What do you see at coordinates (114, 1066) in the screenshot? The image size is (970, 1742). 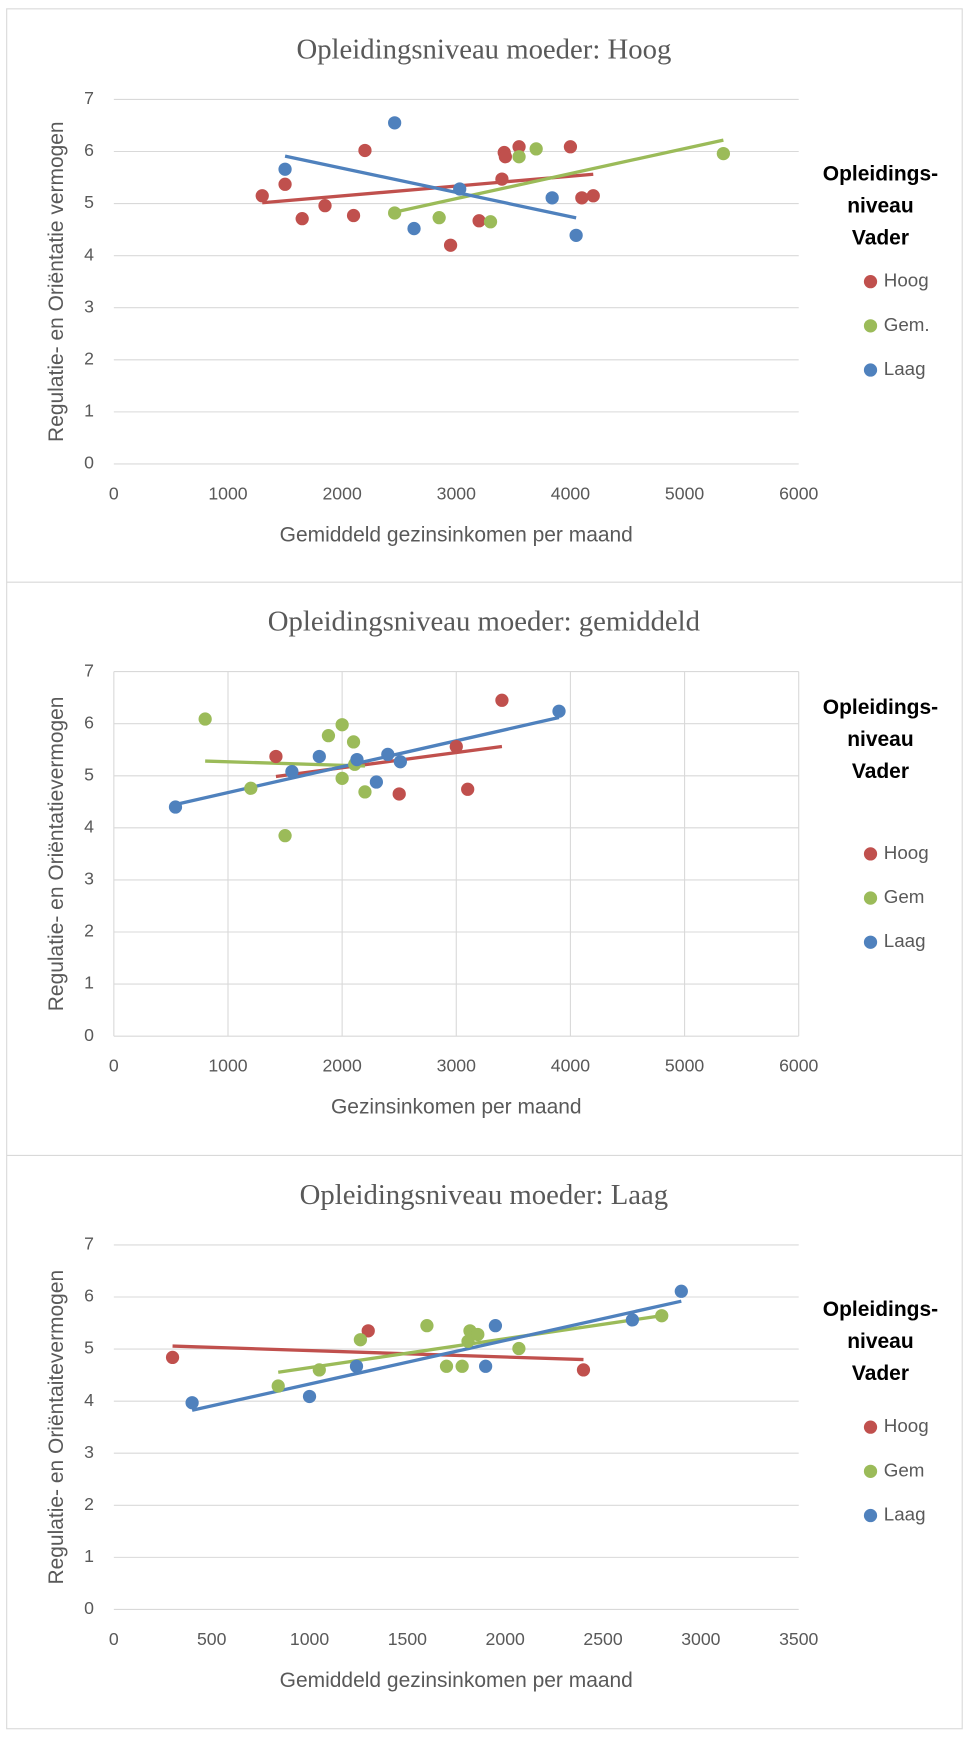 I see `x-tick-label: 0` at bounding box center [114, 1066].